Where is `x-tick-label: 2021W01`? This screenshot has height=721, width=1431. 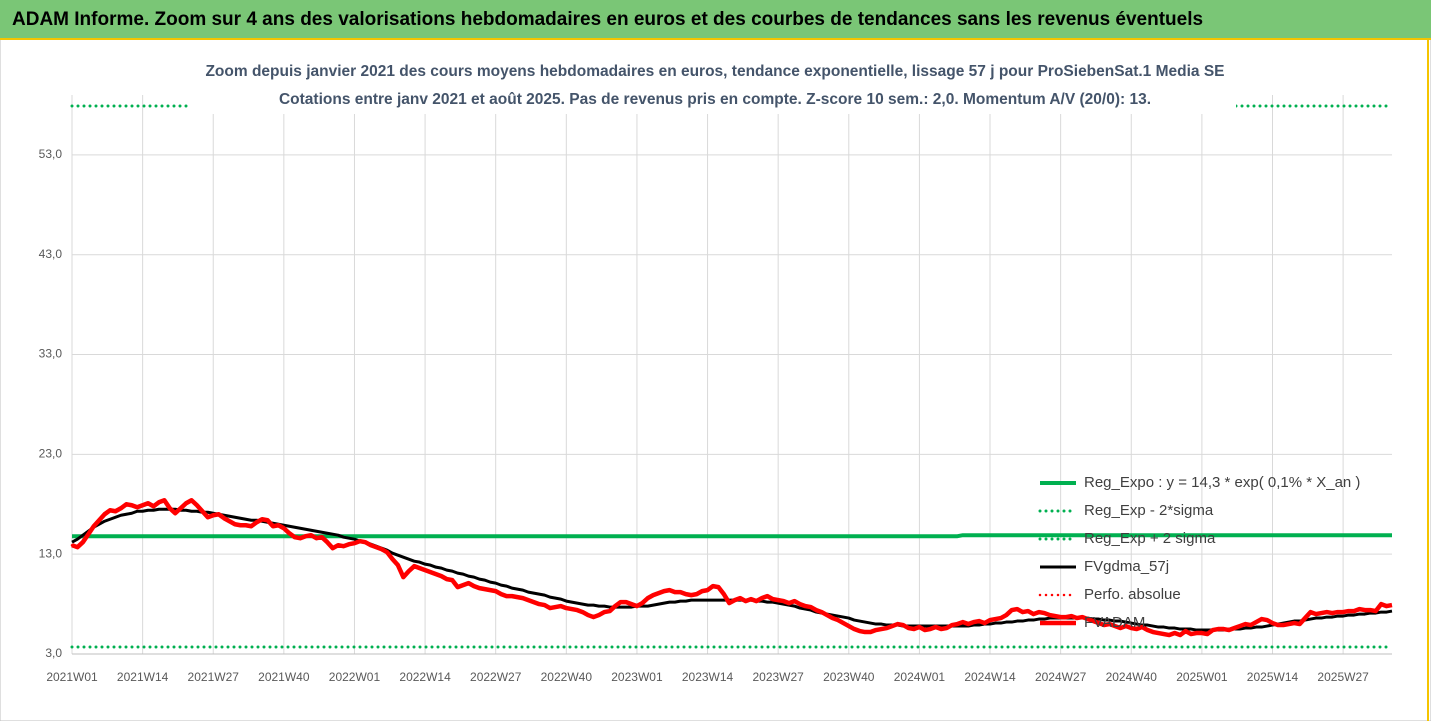
x-tick-label: 2021W01 is located at coordinates (72, 677).